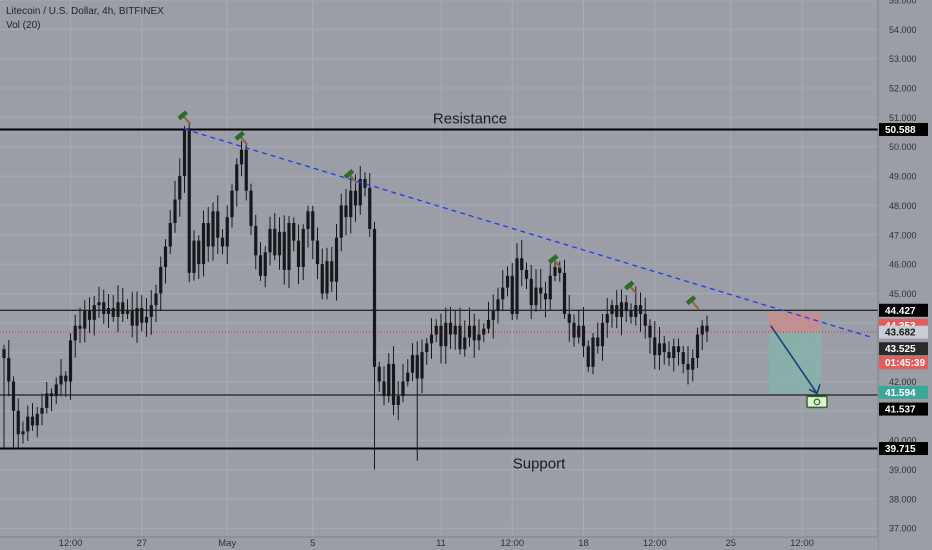 This screenshot has width=932, height=550. What do you see at coordinates (85, 11) in the screenshot?
I see `symbol-title: Litecoin / U.S. Dollar, 4h, BITFINEX` at bounding box center [85, 11].